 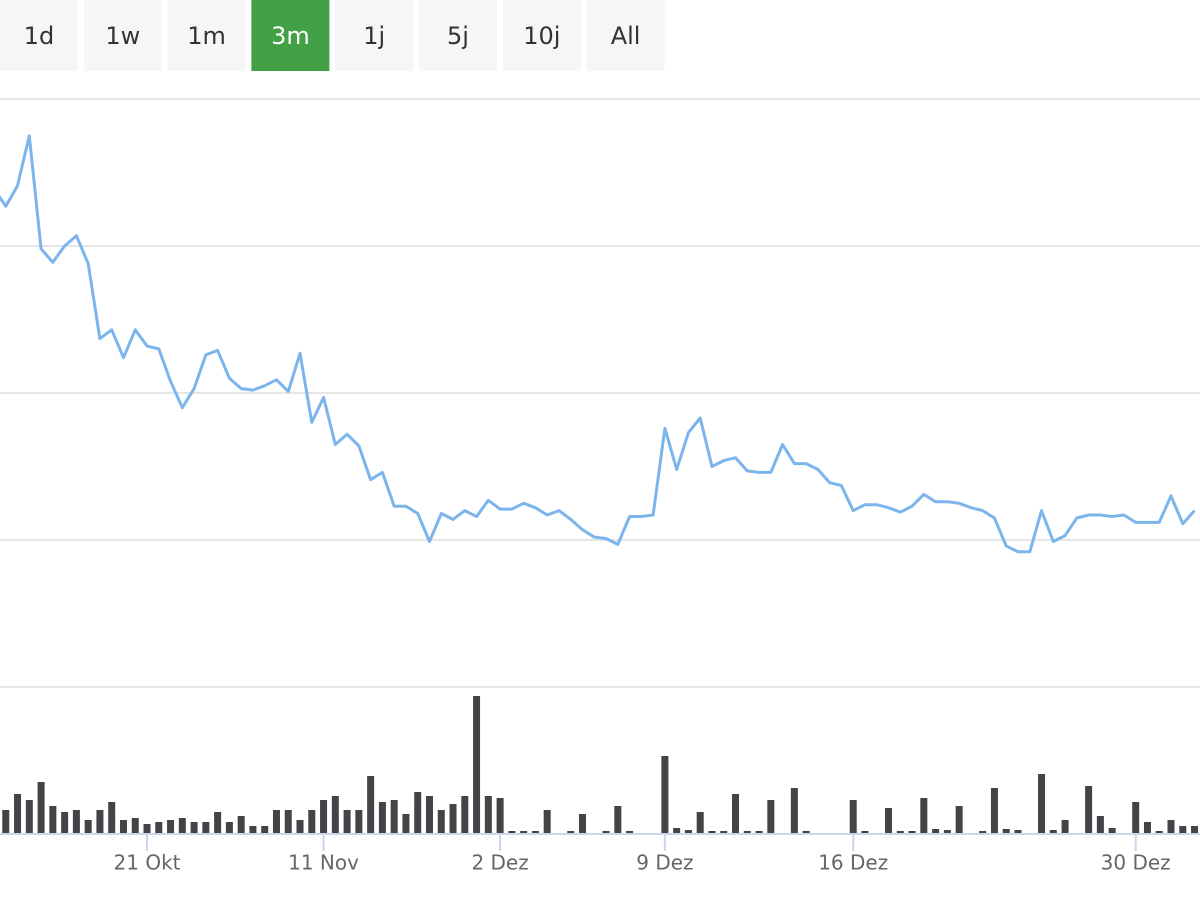 What do you see at coordinates (323, 863) in the screenshot?
I see `x-tick-label: 11 Nov` at bounding box center [323, 863].